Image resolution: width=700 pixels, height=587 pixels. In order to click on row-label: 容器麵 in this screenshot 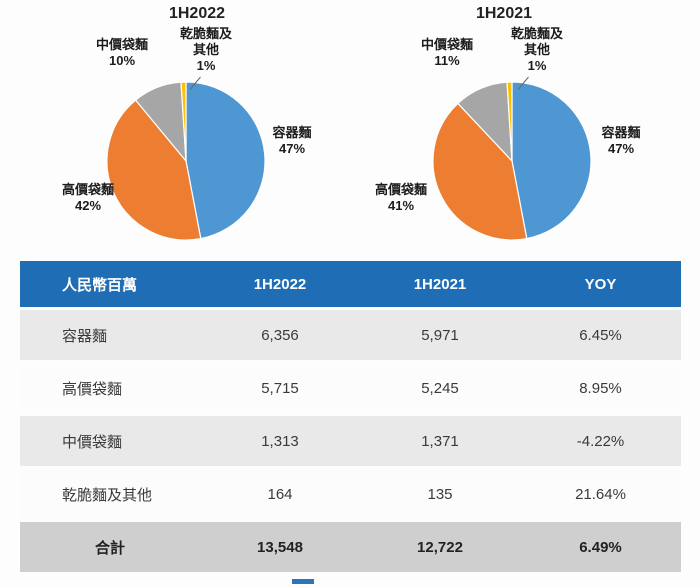, I will do `click(85, 336)`.